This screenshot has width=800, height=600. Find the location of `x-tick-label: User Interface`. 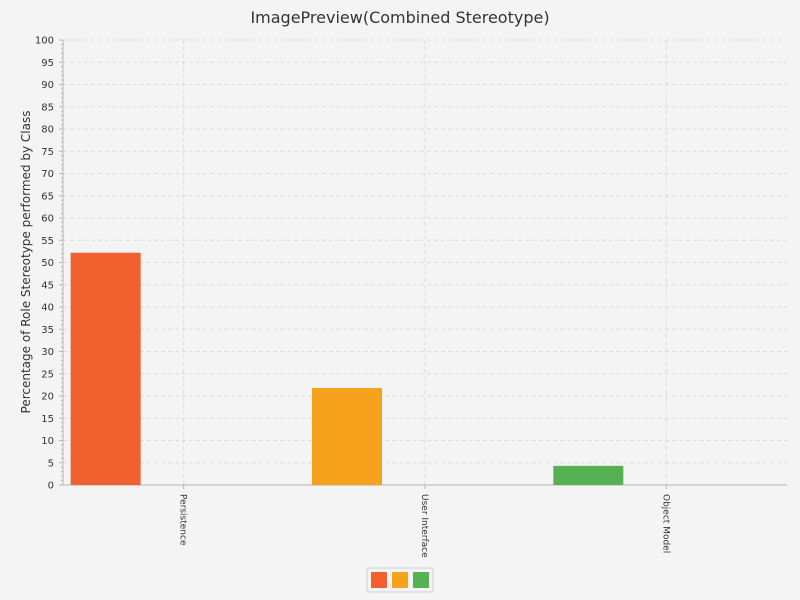

x-tick-label: User Interface is located at coordinates (424, 526).